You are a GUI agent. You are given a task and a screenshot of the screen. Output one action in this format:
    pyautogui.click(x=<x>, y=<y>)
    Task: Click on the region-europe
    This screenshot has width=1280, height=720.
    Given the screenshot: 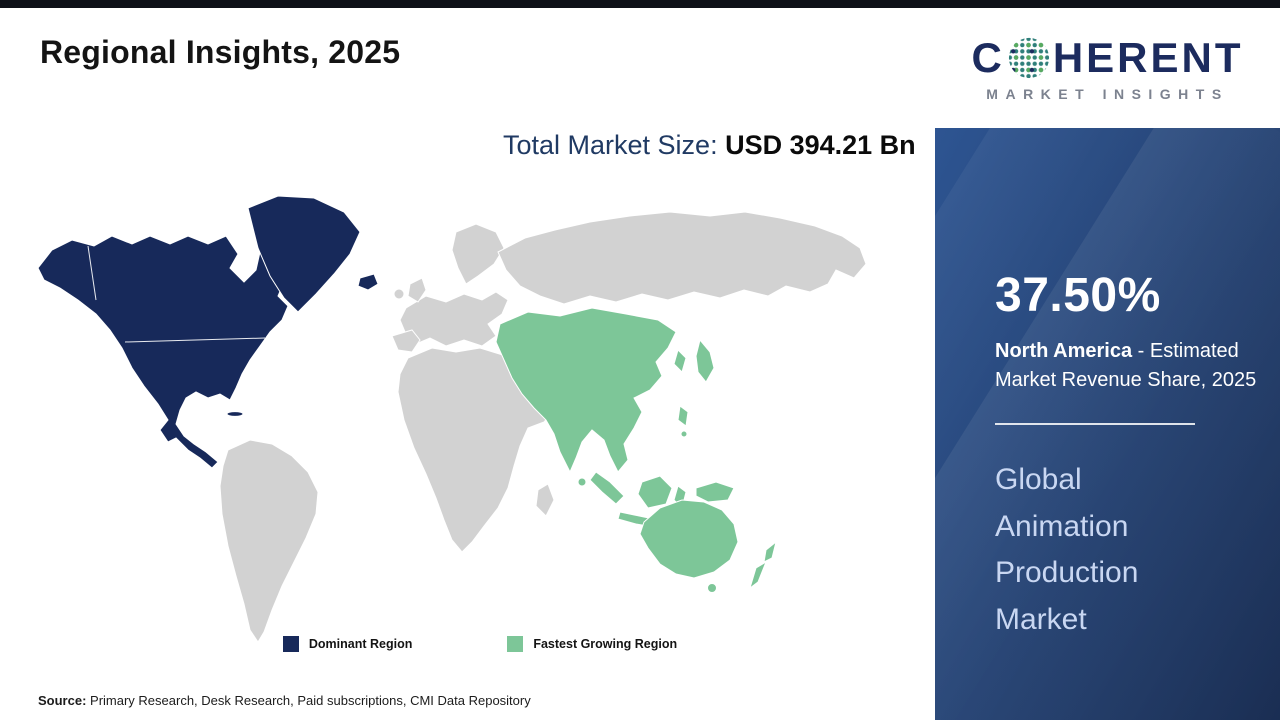 What is the action you would take?
    pyautogui.click(x=450, y=288)
    